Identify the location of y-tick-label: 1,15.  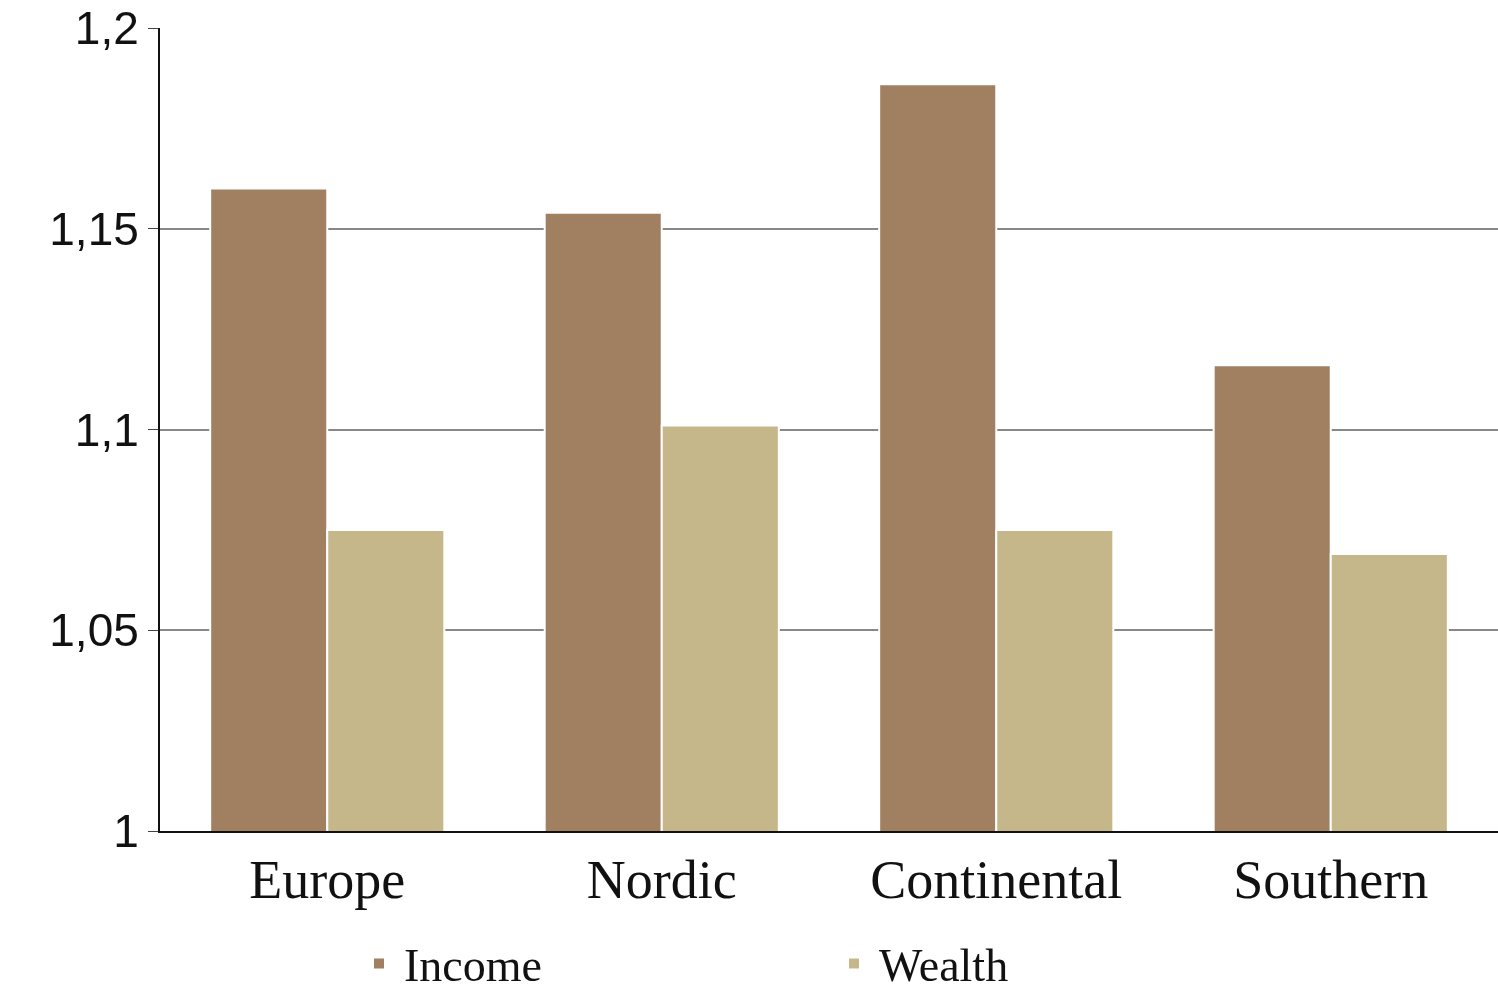
(94, 228).